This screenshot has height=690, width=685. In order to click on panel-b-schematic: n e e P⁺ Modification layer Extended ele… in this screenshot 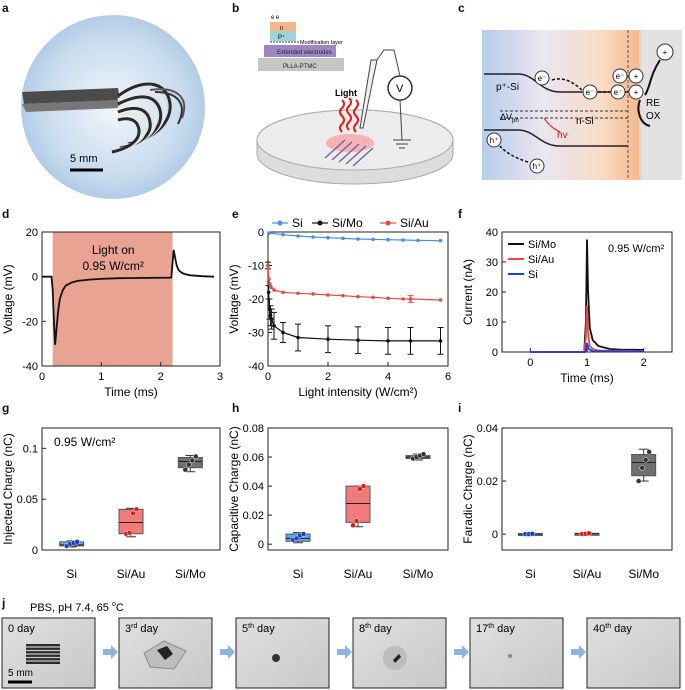, I will do `click(355, 100)`.